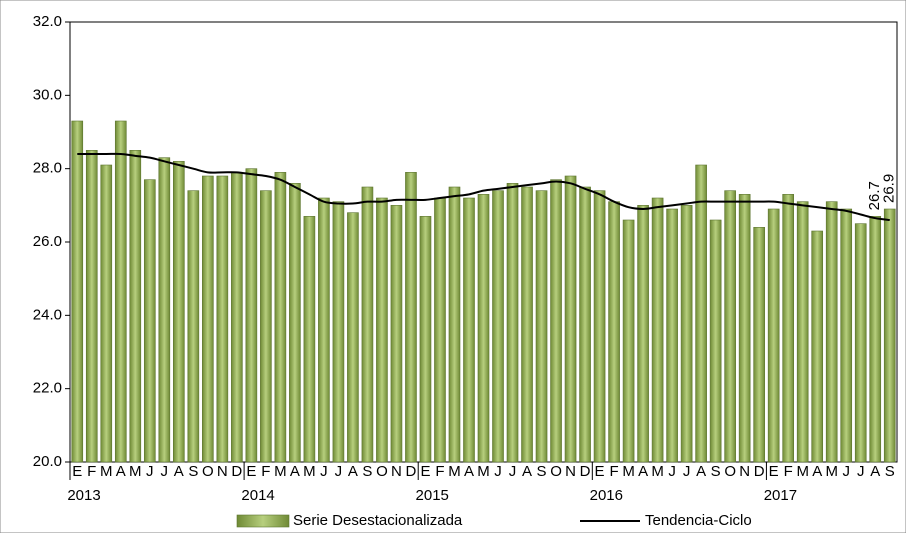  What do you see at coordinates (47, 388) in the screenshot?
I see `y-tick-label: 22.0` at bounding box center [47, 388].